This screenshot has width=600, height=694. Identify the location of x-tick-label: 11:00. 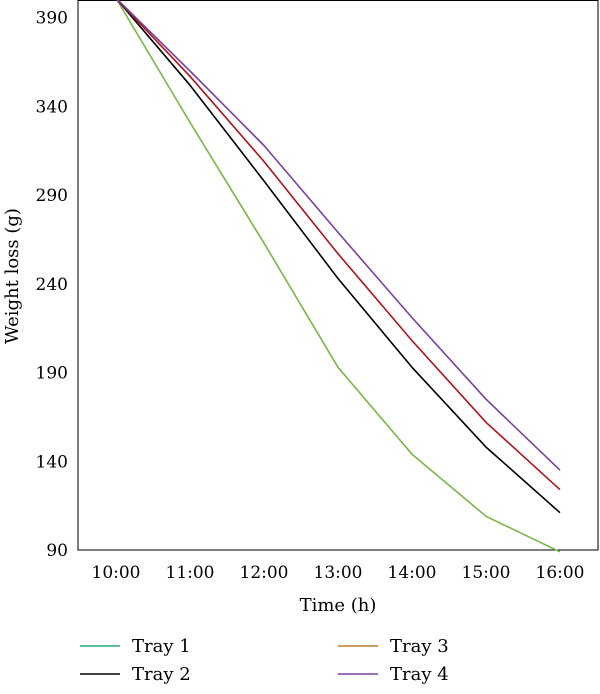
(190, 573).